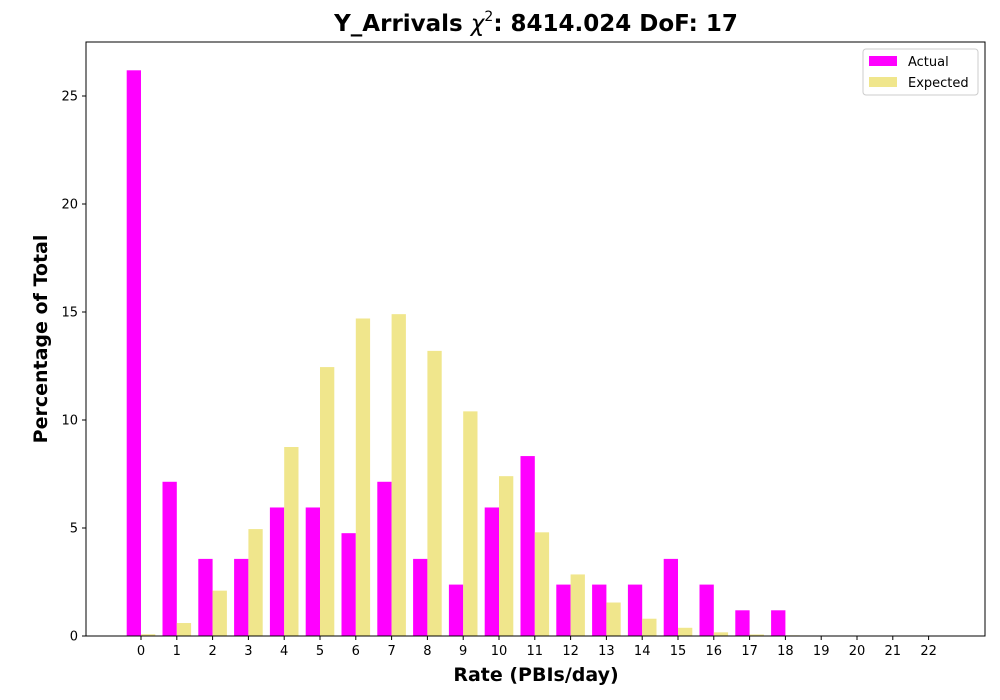  I want to click on x-tick-label-13: 13, so click(606, 651).